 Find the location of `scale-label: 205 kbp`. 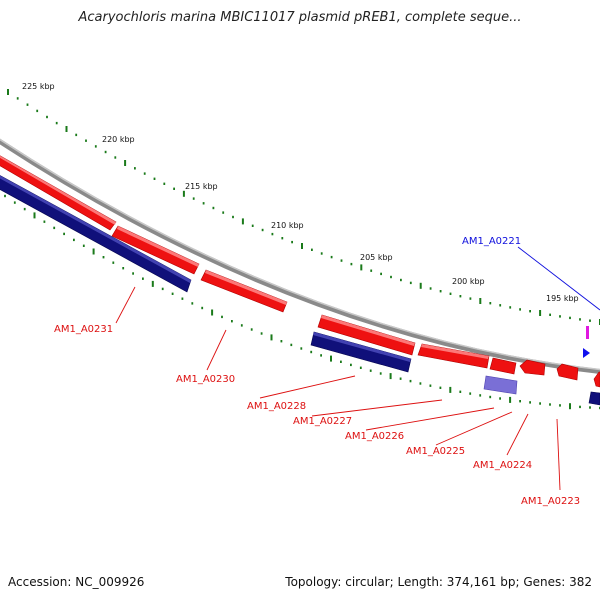

scale-label: 205 kbp is located at coordinates (376, 257).